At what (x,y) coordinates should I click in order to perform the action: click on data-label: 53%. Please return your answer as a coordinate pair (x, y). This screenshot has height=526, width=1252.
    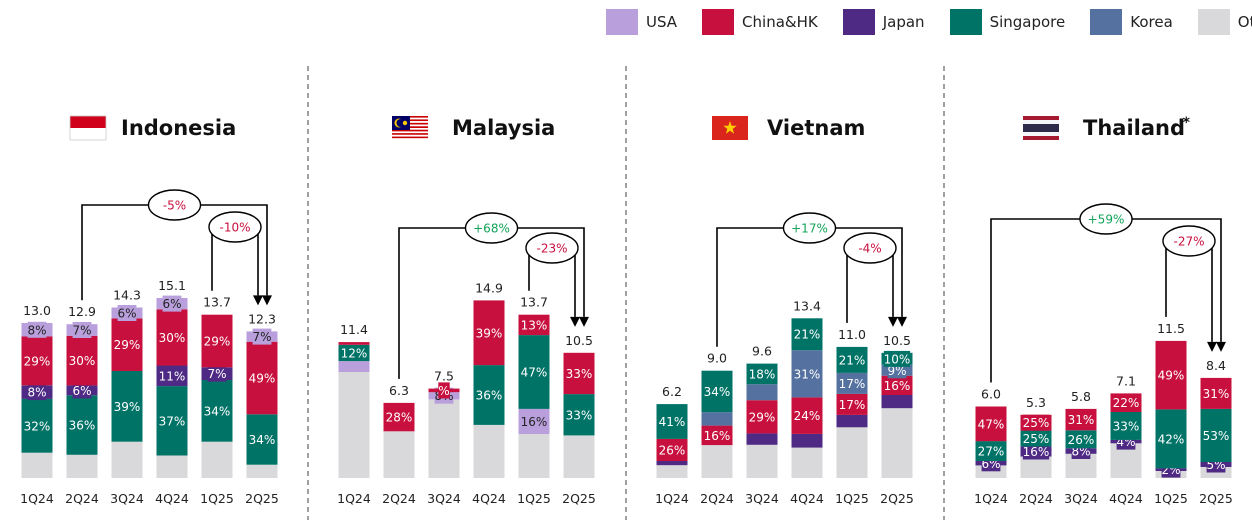
    Looking at the image, I should click on (1216, 436).